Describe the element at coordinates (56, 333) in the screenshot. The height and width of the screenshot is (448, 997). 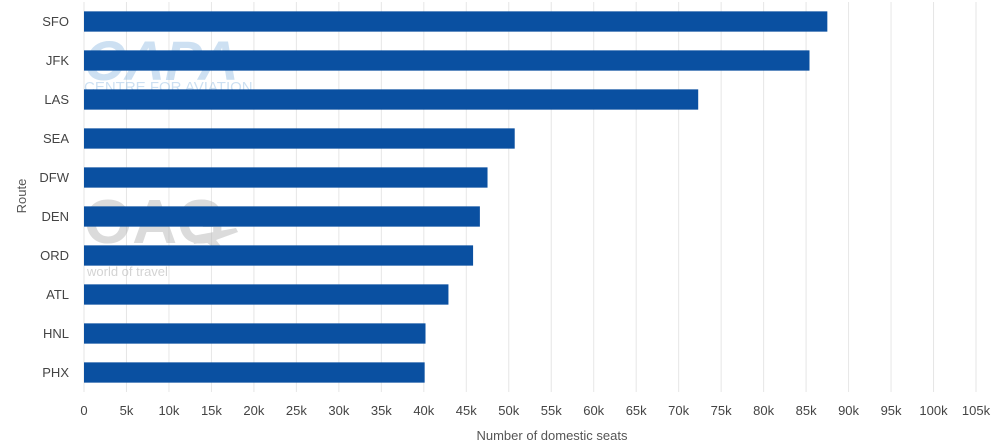
I see `y-tick-label-hnl: HNL` at that location.